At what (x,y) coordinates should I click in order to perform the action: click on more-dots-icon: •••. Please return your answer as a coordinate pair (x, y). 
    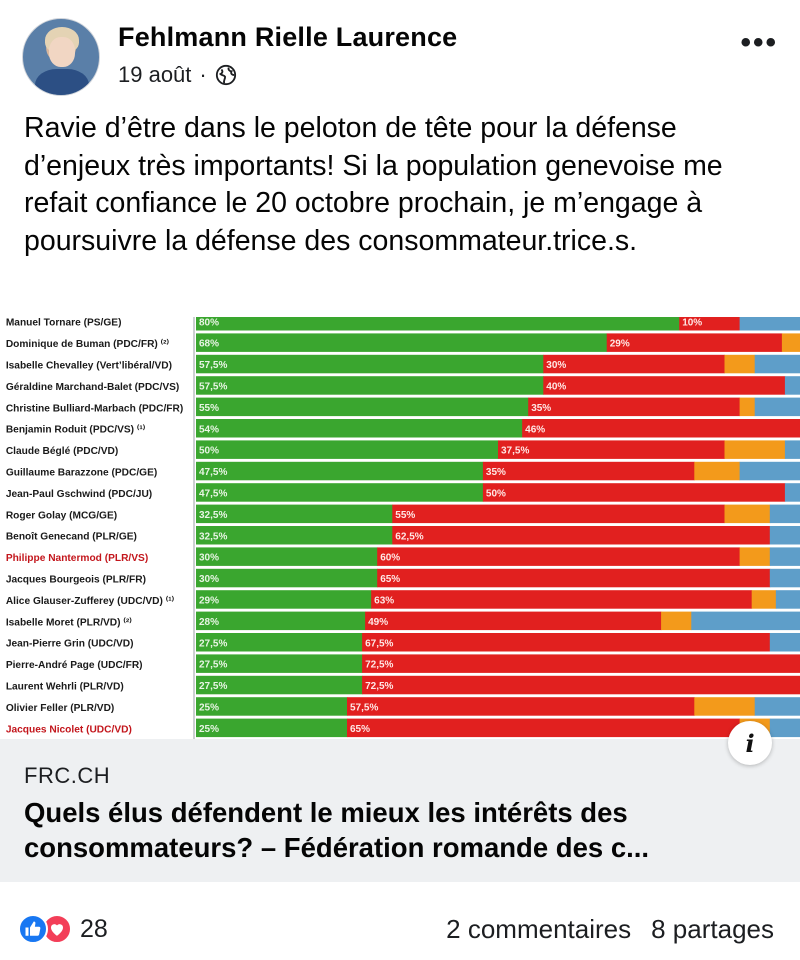
    Looking at the image, I should click on (759, 42).